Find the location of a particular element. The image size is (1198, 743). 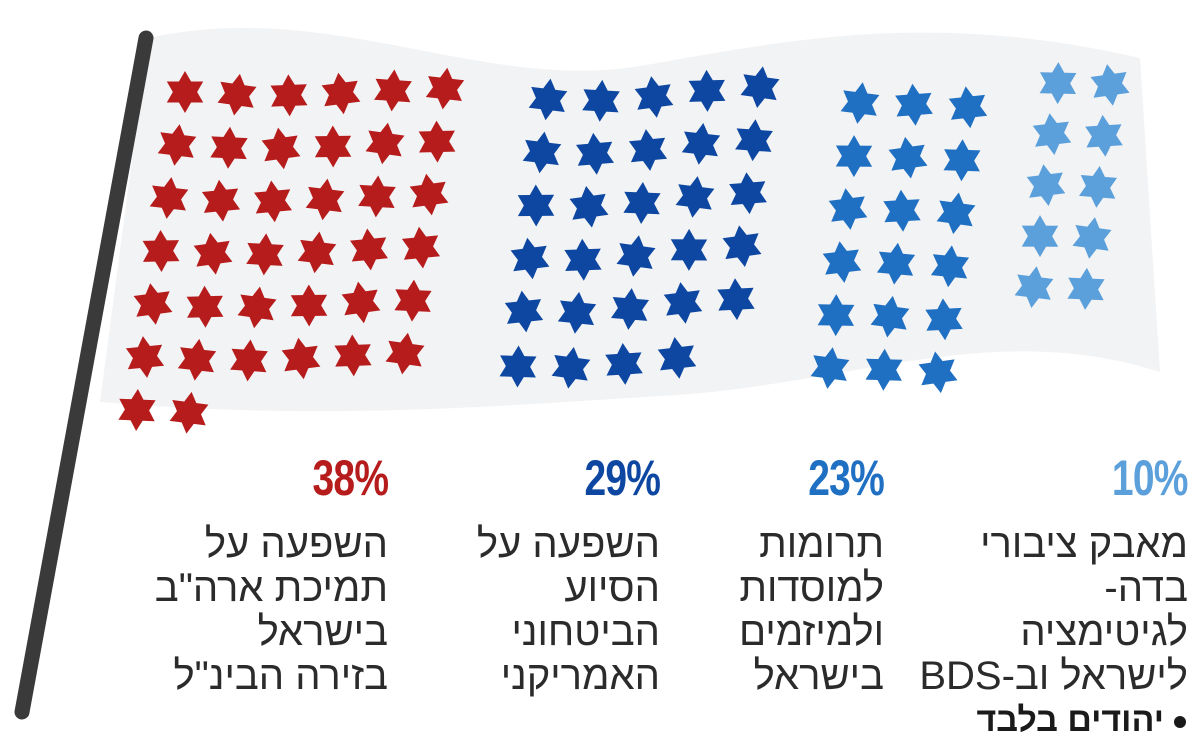

star-group-light is located at coordinates (1072, 186).